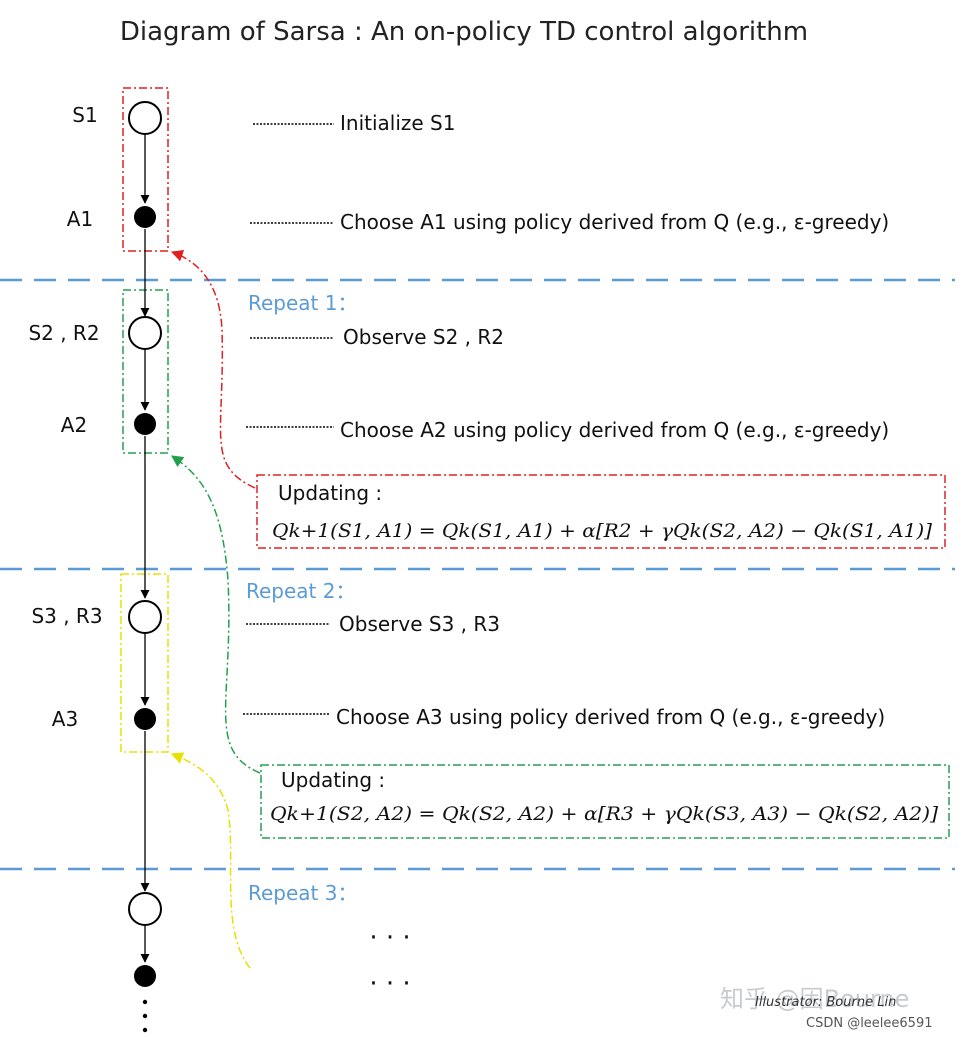  Describe the element at coordinates (333, 780) in the screenshot. I see `update-2-label: Updating :` at that location.